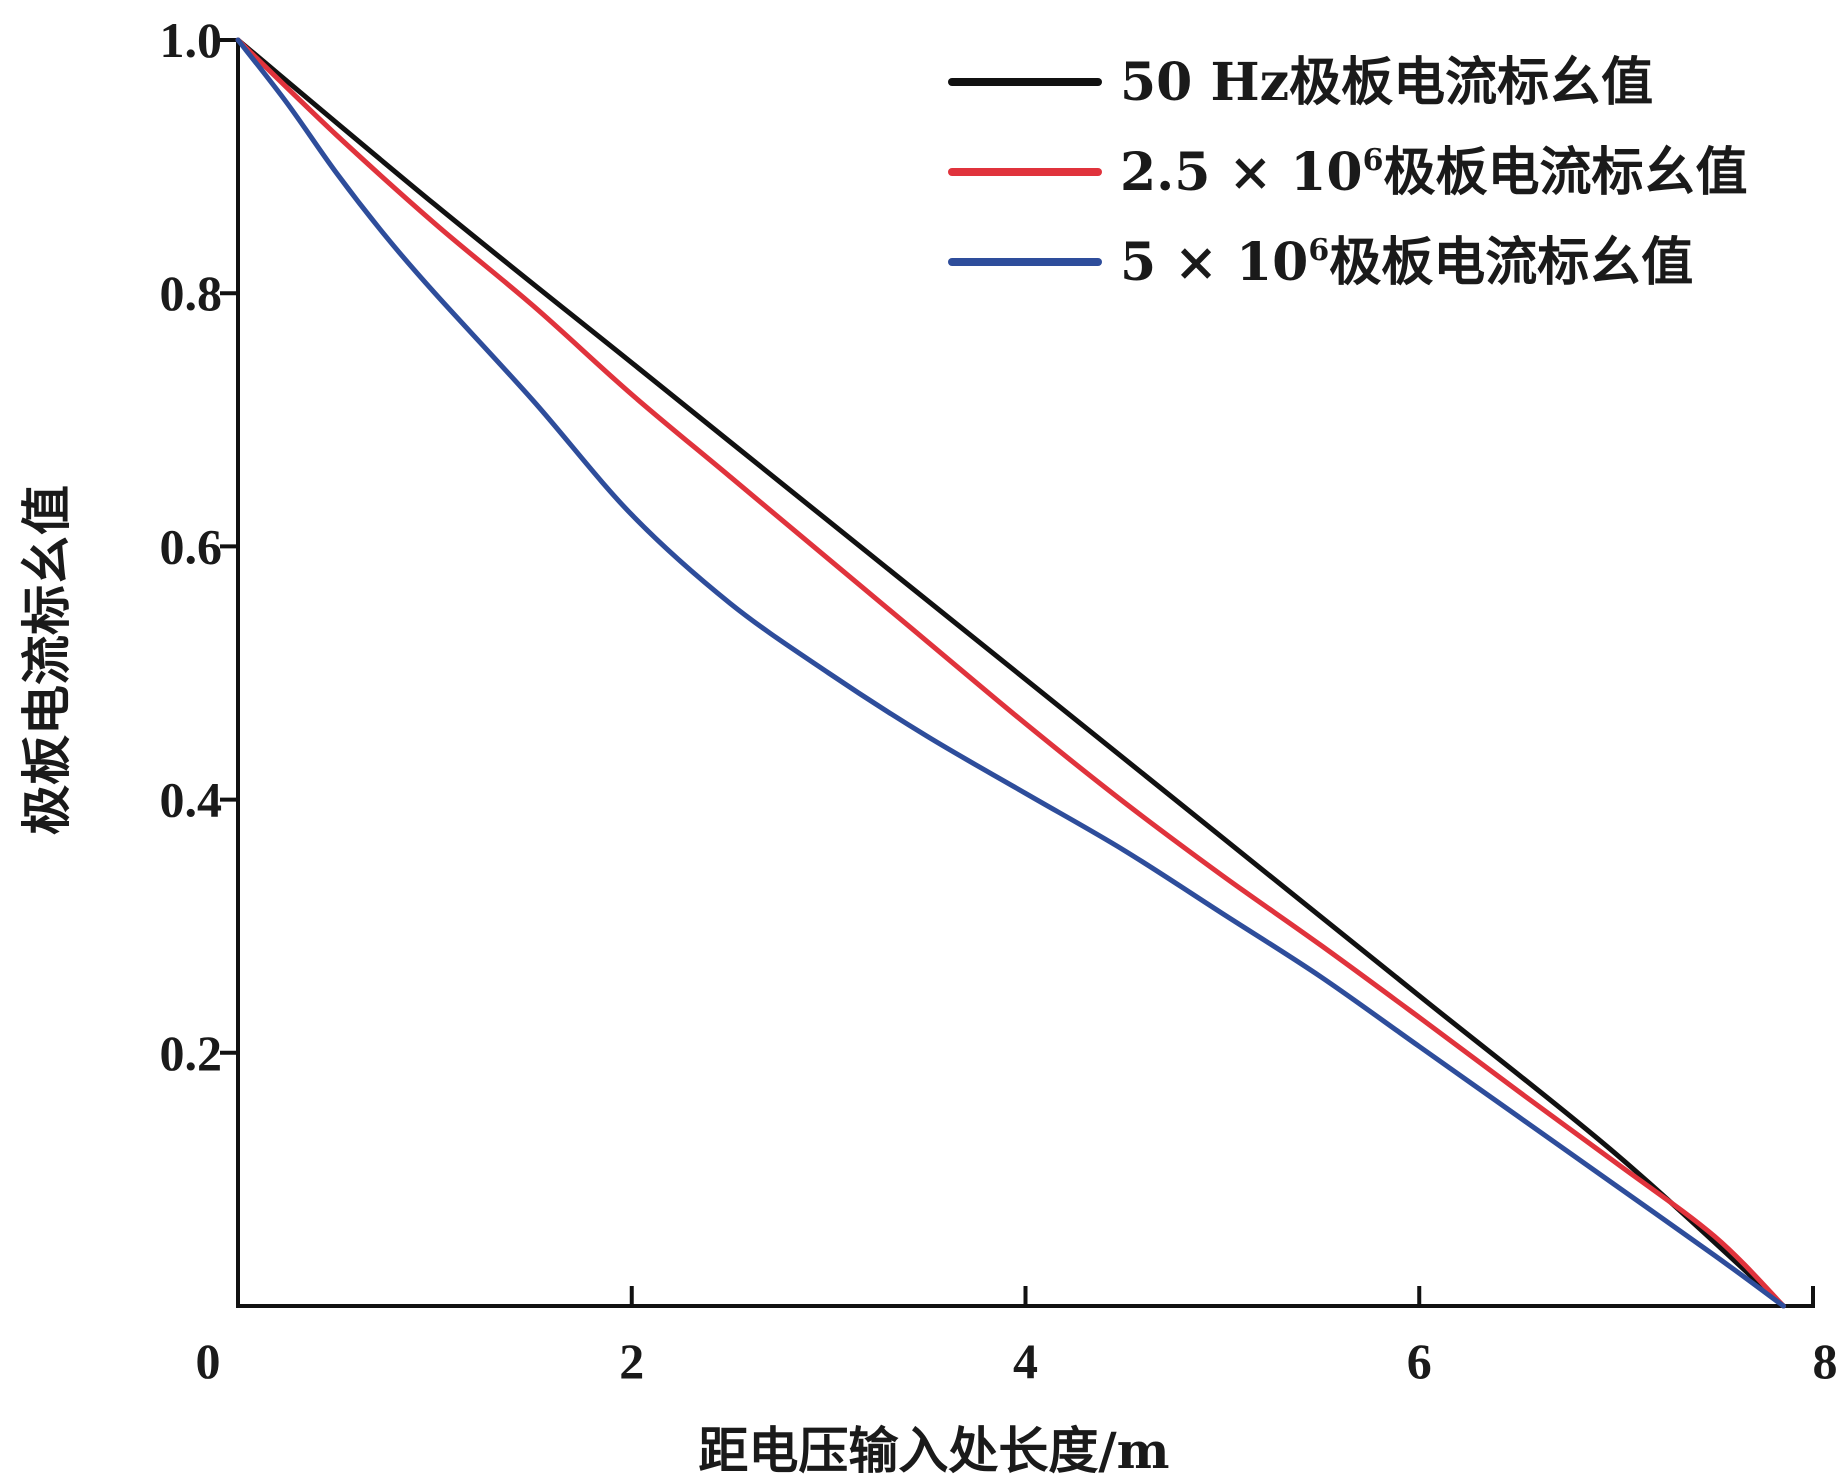 The image size is (1842, 1479). What do you see at coordinates (191, 293) in the screenshot?
I see `y-tick-label: 0.8` at bounding box center [191, 293].